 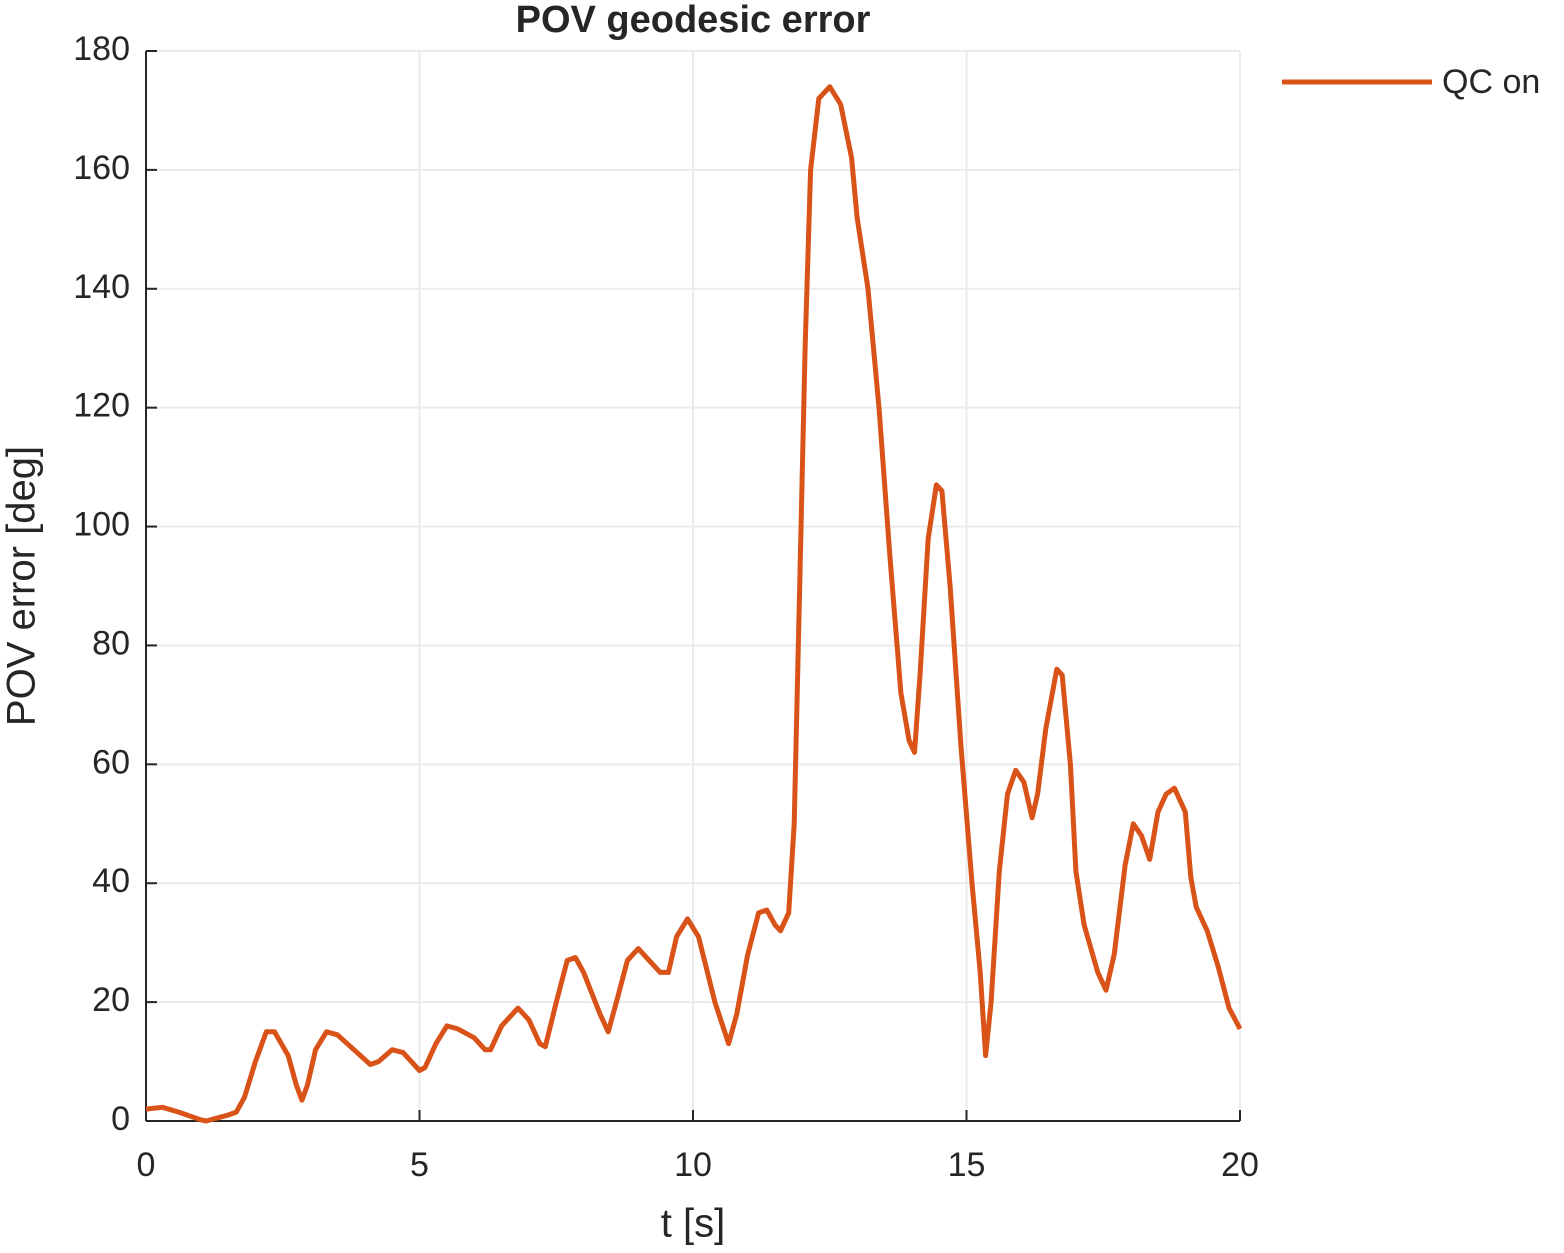 I want to click on x-tick-label: 0, so click(x=146, y=1165).